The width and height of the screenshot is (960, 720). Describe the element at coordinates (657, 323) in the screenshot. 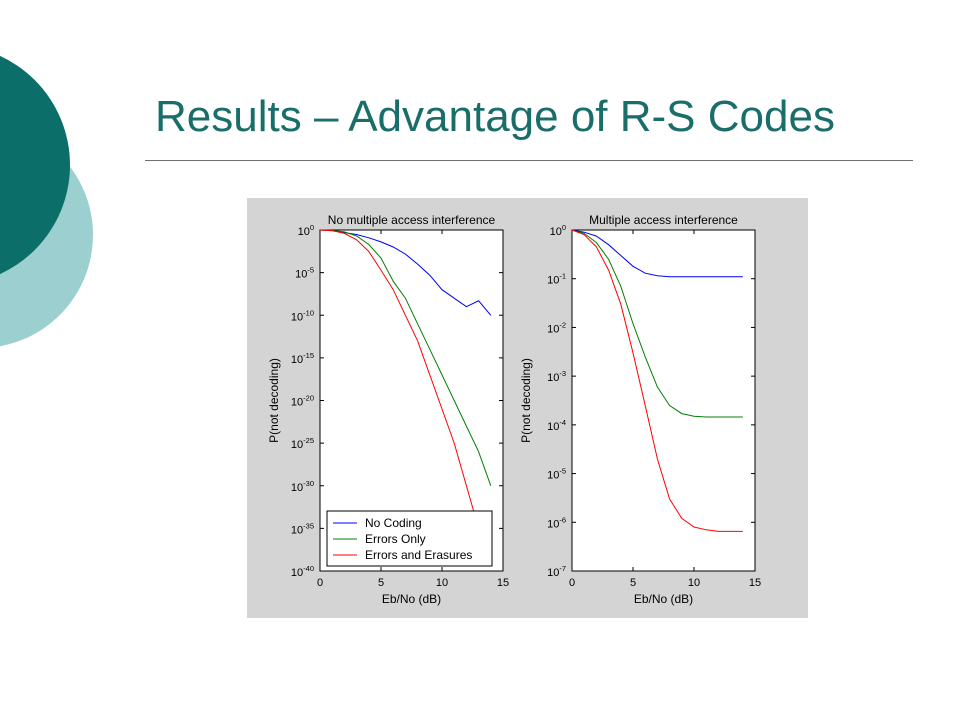

I see `chart2-series-errors-only` at that location.